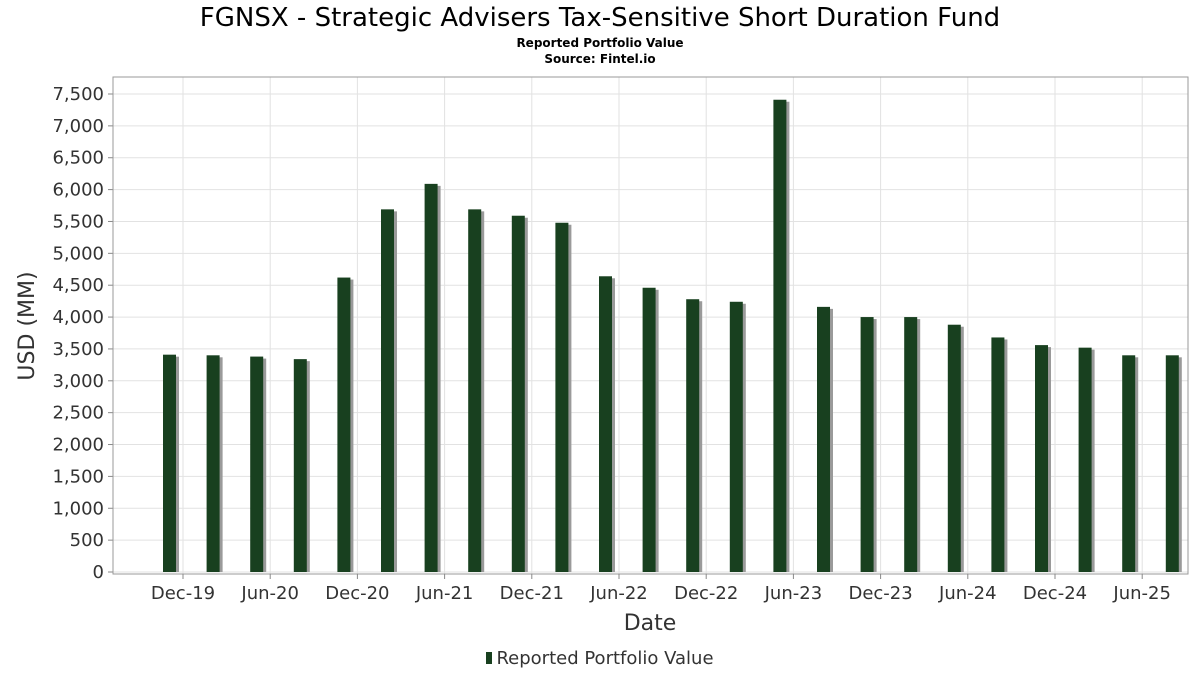 The width and height of the screenshot is (1200, 675). What do you see at coordinates (1141, 593) in the screenshot?
I see `x-tick-label: Jun-25` at bounding box center [1141, 593].